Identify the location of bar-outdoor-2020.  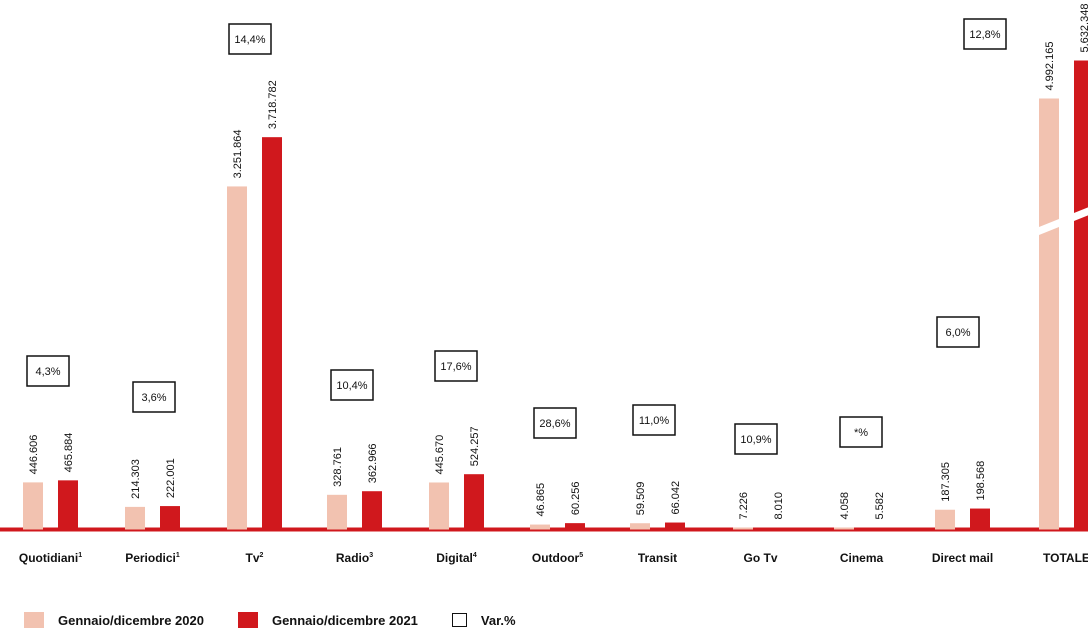
(540, 527).